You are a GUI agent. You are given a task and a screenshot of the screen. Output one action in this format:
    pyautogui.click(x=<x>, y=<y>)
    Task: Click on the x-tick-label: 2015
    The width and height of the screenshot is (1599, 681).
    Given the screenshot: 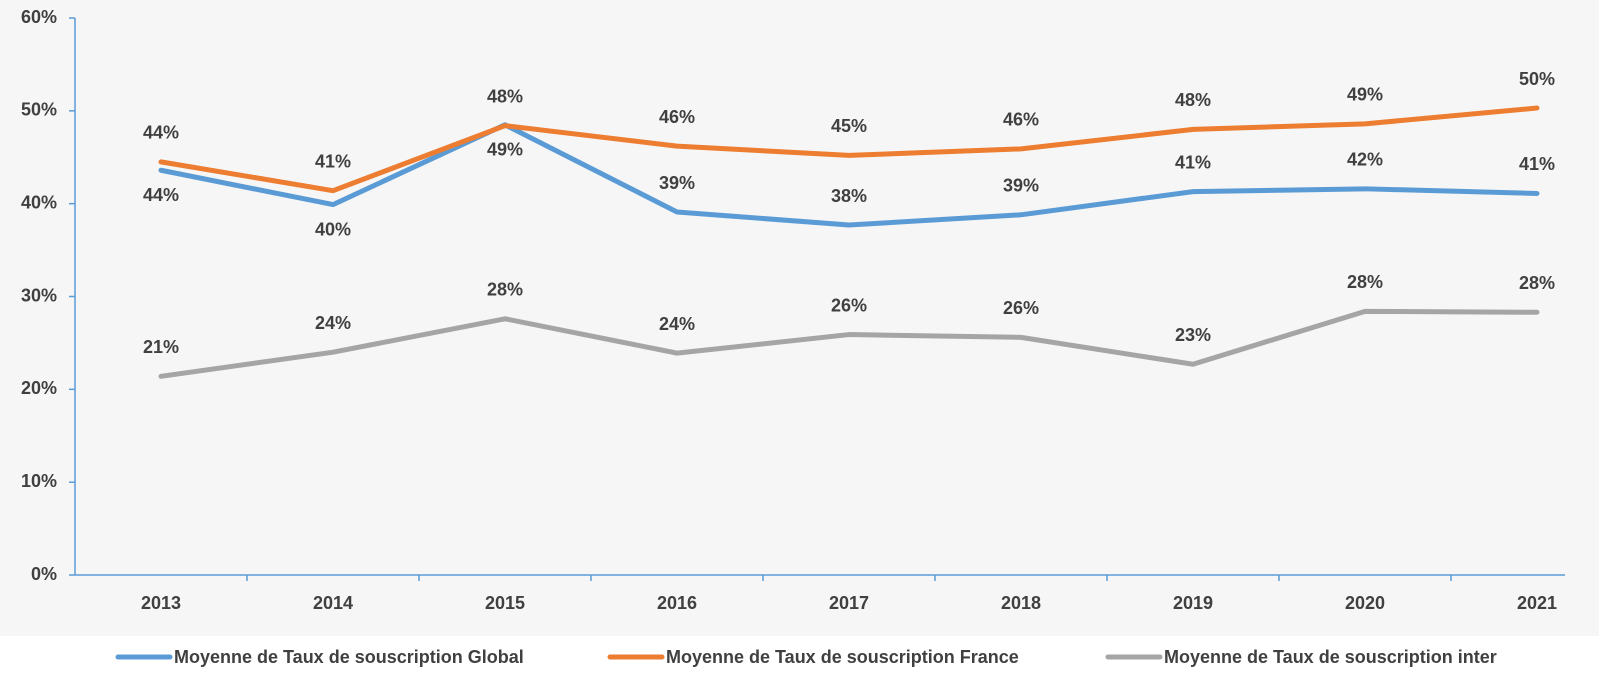 What is the action you would take?
    pyautogui.click(x=505, y=603)
    